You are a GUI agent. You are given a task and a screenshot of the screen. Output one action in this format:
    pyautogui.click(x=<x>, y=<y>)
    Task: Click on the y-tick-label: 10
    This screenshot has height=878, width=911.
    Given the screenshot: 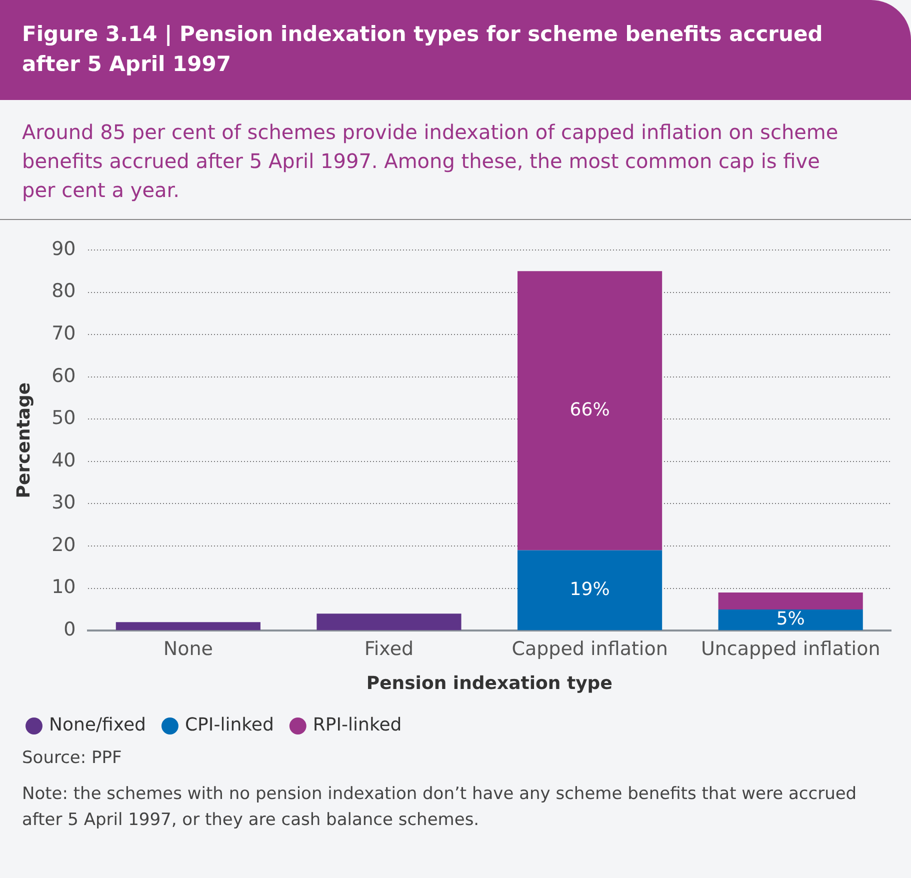 What is the action you would take?
    pyautogui.click(x=64, y=587)
    